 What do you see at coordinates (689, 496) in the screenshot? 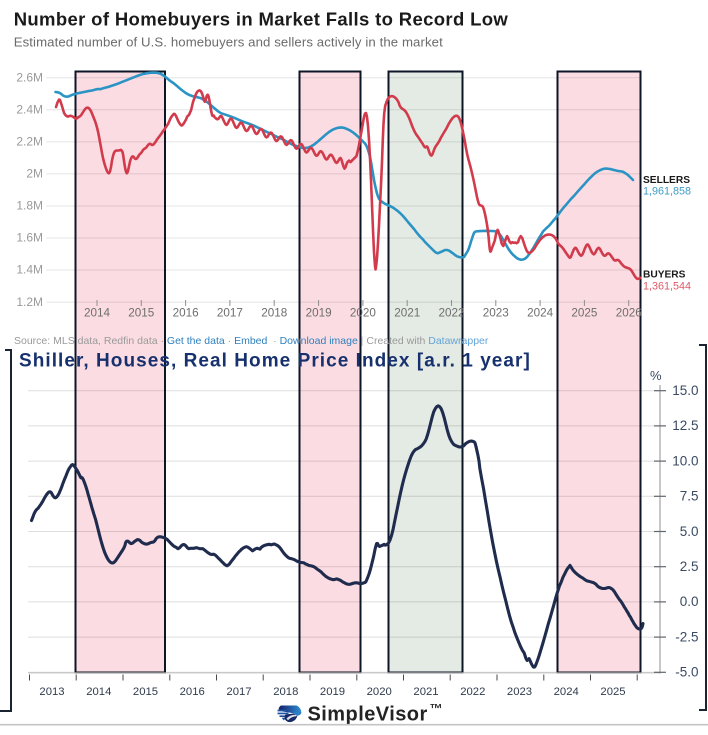
I see `svg-text: 7.5` at bounding box center [689, 496].